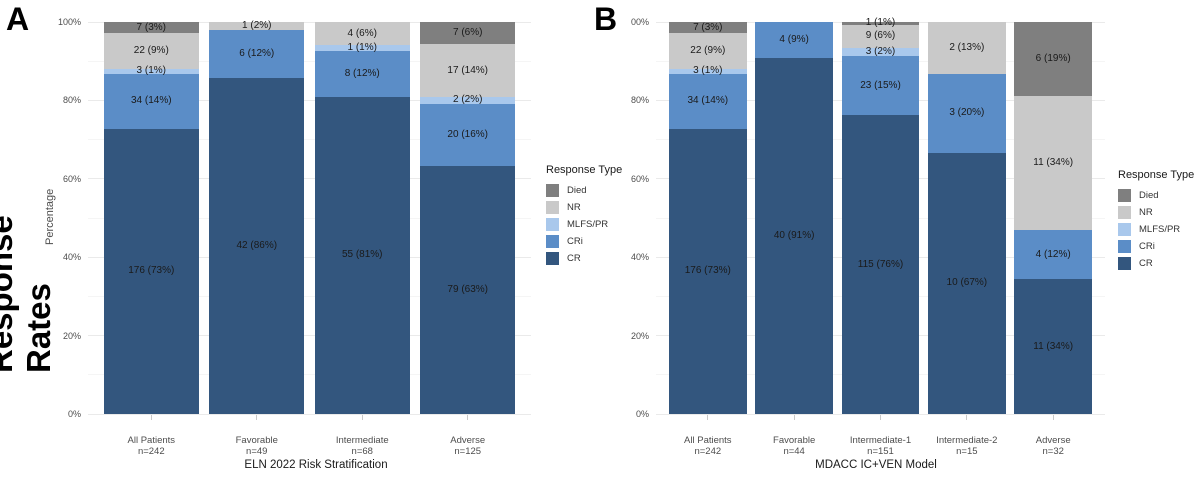 The height and width of the screenshot is (479, 1199). Describe the element at coordinates (592, 258) in the screenshot. I see `legend-item-cr: CR` at that location.